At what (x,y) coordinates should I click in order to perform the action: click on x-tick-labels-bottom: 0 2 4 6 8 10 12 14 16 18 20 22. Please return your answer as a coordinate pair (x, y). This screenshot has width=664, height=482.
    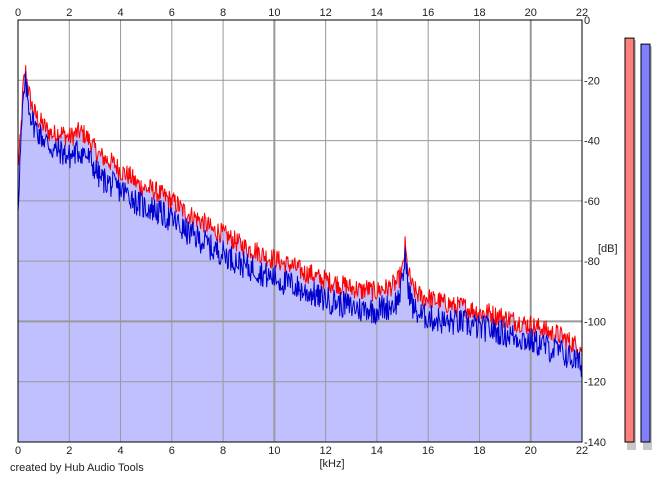
    Looking at the image, I should click on (301, 451).